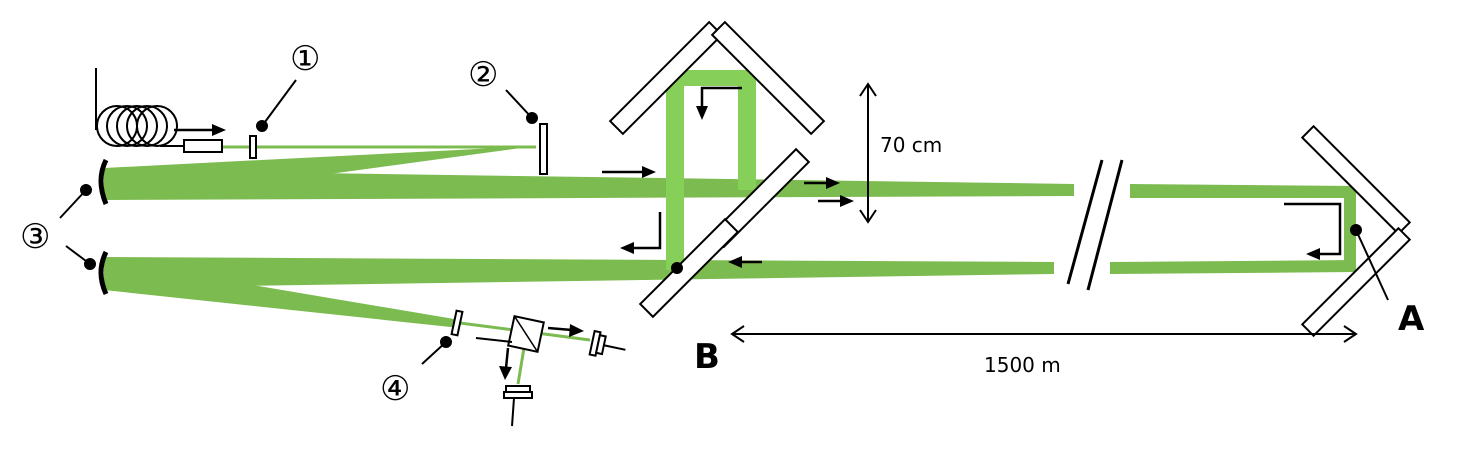 This screenshot has width=1458, height=454. I want to click on marker-1: ①, so click(305, 59).